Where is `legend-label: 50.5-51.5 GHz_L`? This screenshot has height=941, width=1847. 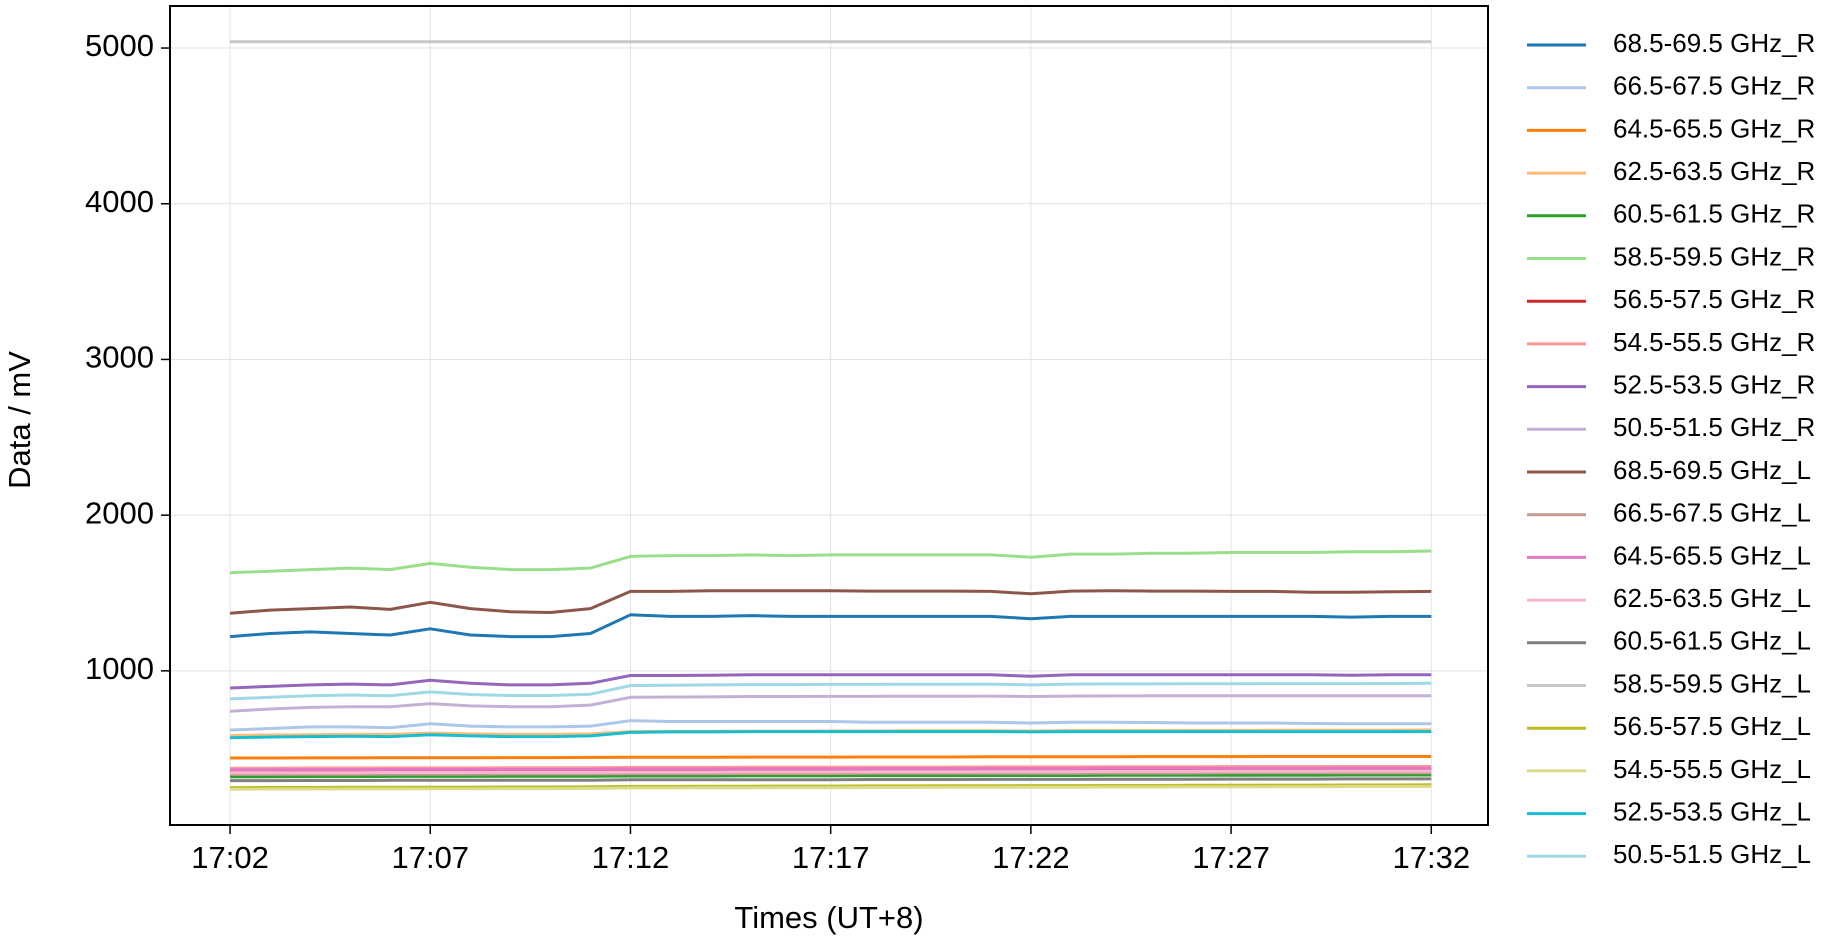 legend-label: 50.5-51.5 GHz_L is located at coordinates (1712, 854).